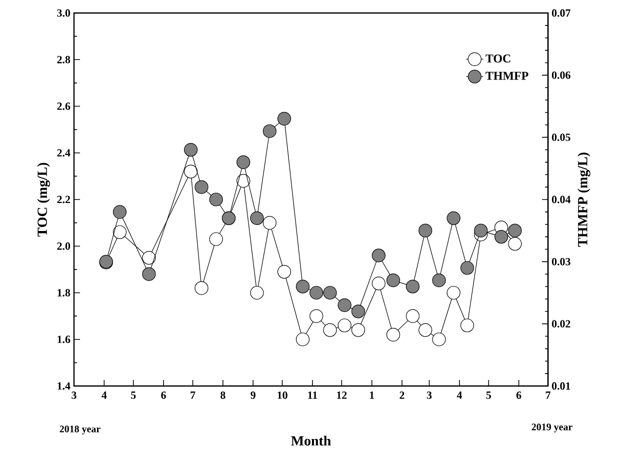 The width and height of the screenshot is (631, 452). What do you see at coordinates (584, 199) in the screenshot?
I see `y2-axis-title: THMFP (mg/L)` at bounding box center [584, 199].